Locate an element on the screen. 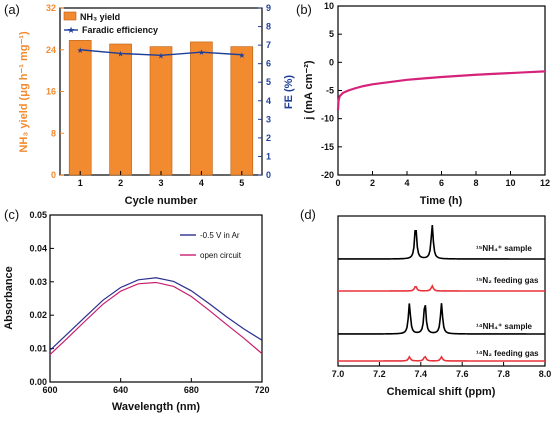 The height and width of the screenshot is (422, 555). y-tick-label: 0.02 is located at coordinates (38, 315).